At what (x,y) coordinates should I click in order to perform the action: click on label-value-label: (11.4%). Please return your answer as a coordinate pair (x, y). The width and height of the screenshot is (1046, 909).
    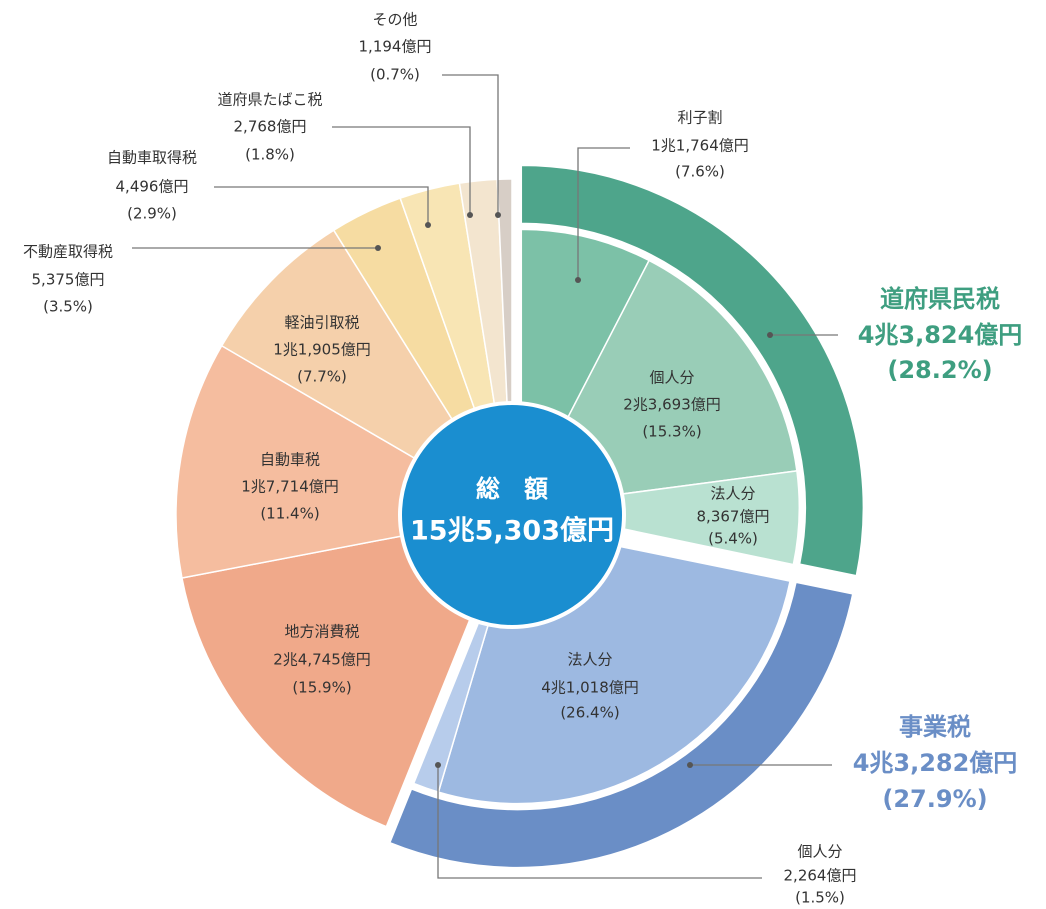
    Looking at the image, I should click on (289, 514).